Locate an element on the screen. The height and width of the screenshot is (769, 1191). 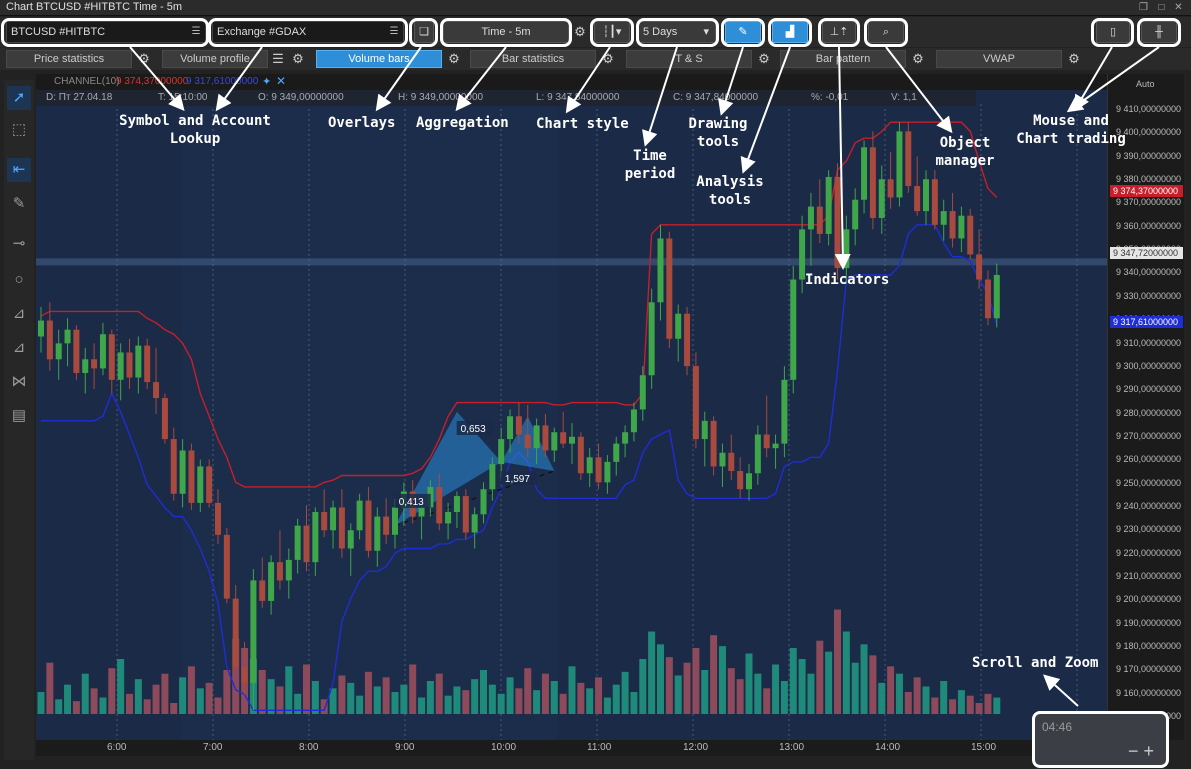
pen-lock-icon: ✎ is located at coordinates (19, 203).